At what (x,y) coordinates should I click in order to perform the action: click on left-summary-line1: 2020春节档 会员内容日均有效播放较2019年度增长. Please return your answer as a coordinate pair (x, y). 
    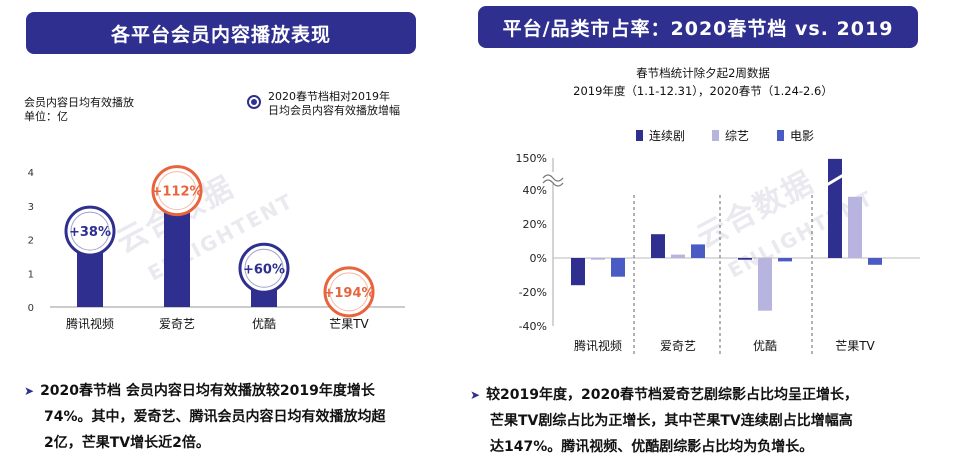
    Looking at the image, I should click on (207, 391).